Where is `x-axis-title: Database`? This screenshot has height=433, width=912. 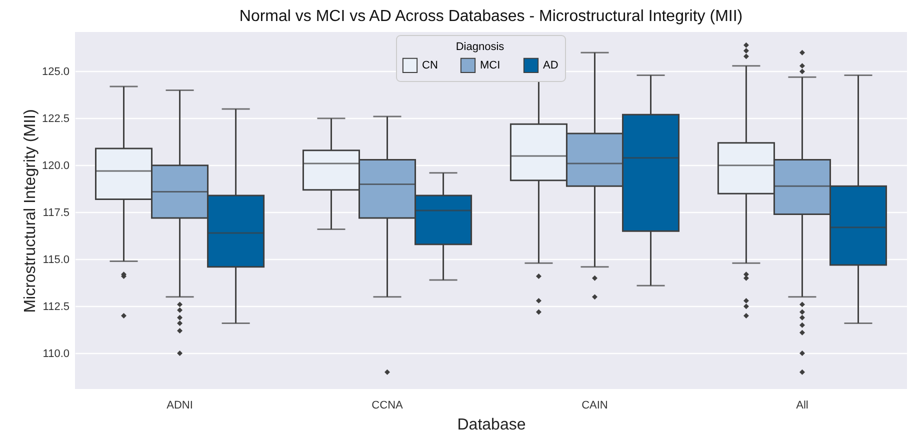
x-axis-title: Database is located at coordinates (491, 424).